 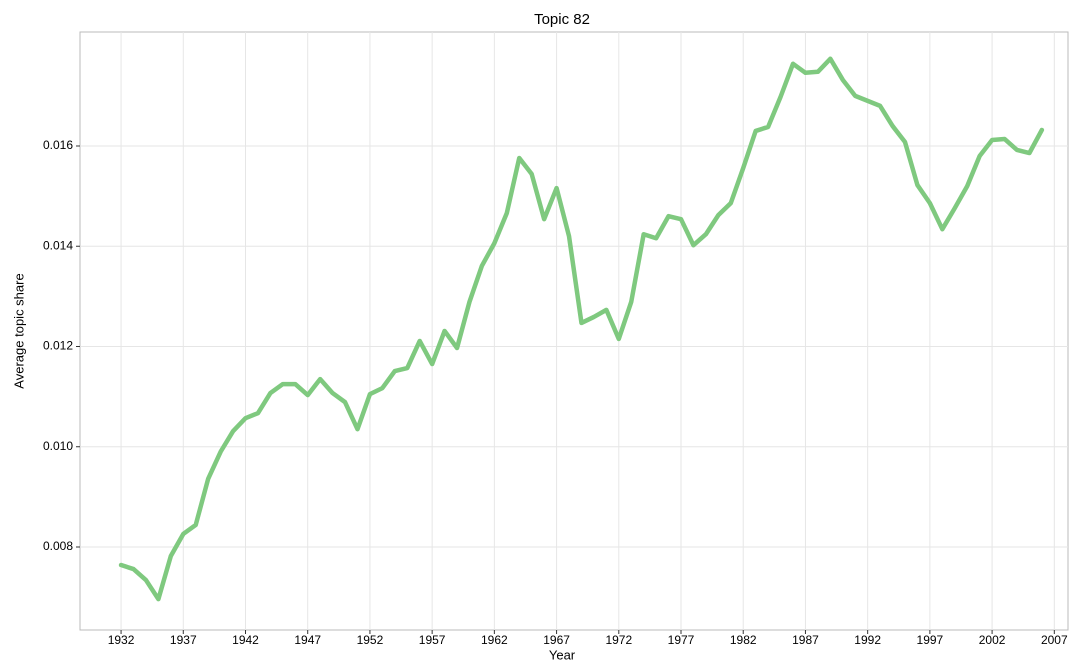 I want to click on y-tick-label: 0.010, so click(x=58, y=446).